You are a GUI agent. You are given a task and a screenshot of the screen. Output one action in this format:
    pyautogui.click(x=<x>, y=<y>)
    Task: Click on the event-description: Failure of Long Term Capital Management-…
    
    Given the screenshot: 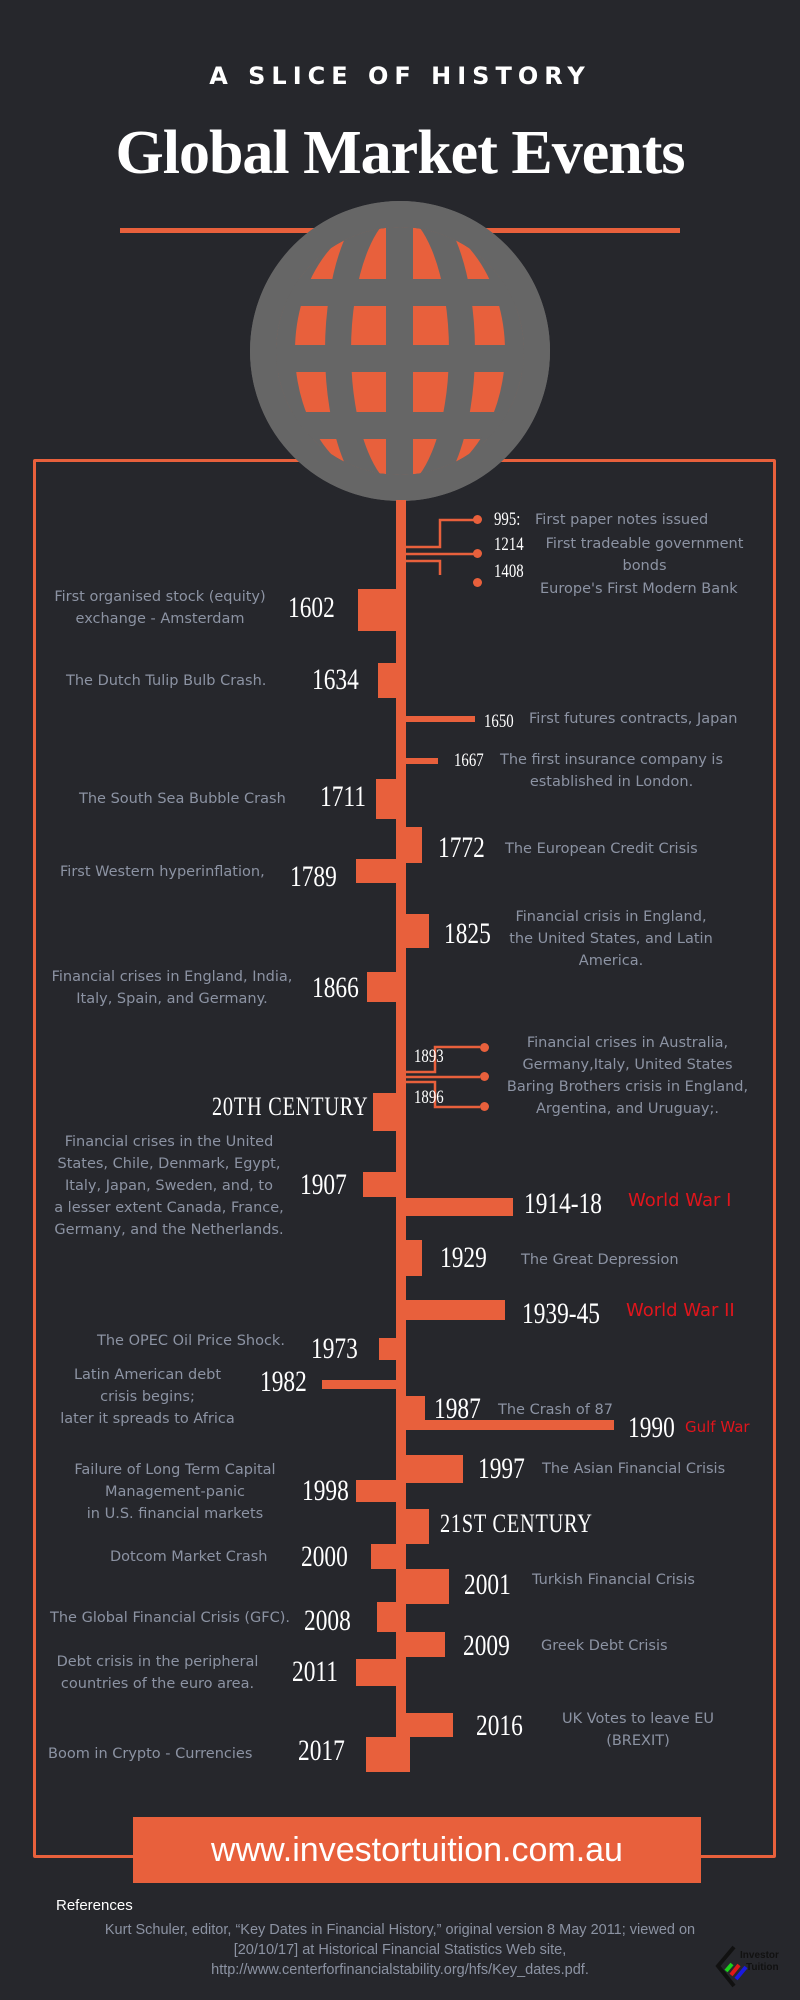 What is the action you would take?
    pyautogui.click(x=175, y=1492)
    